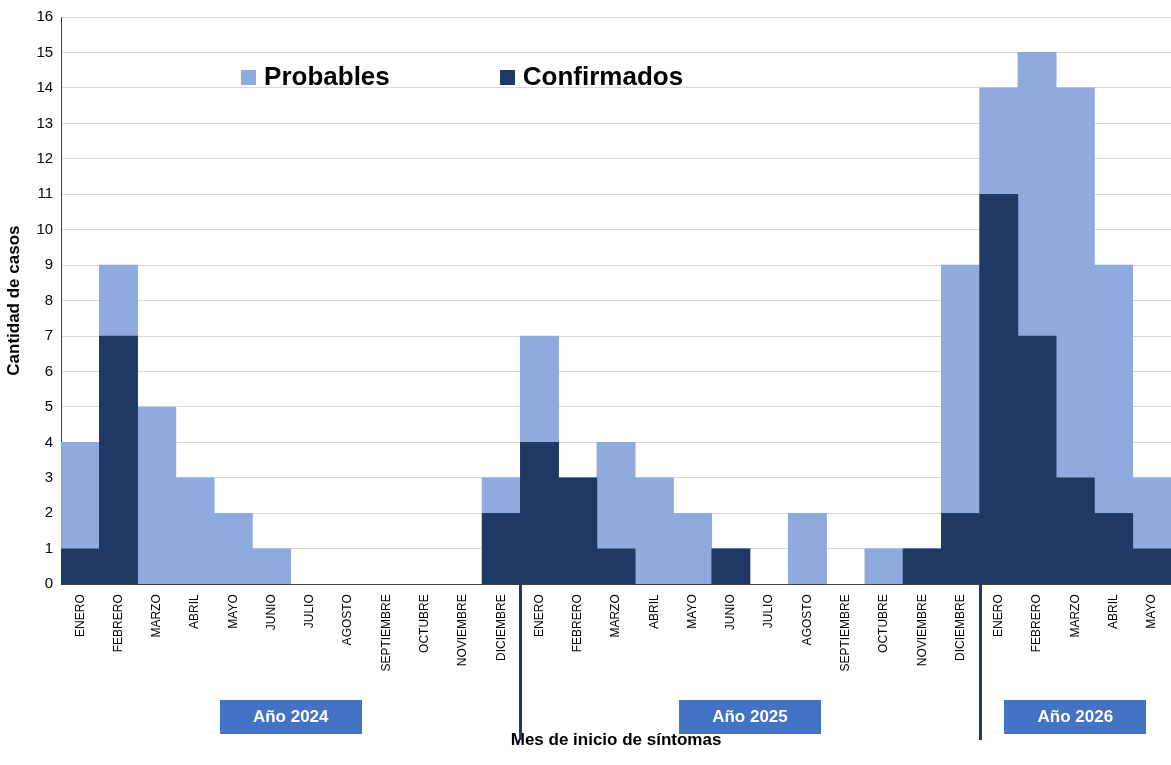  What do you see at coordinates (602, 76) in the screenshot?
I see `legend-label: Confirmados` at bounding box center [602, 76].